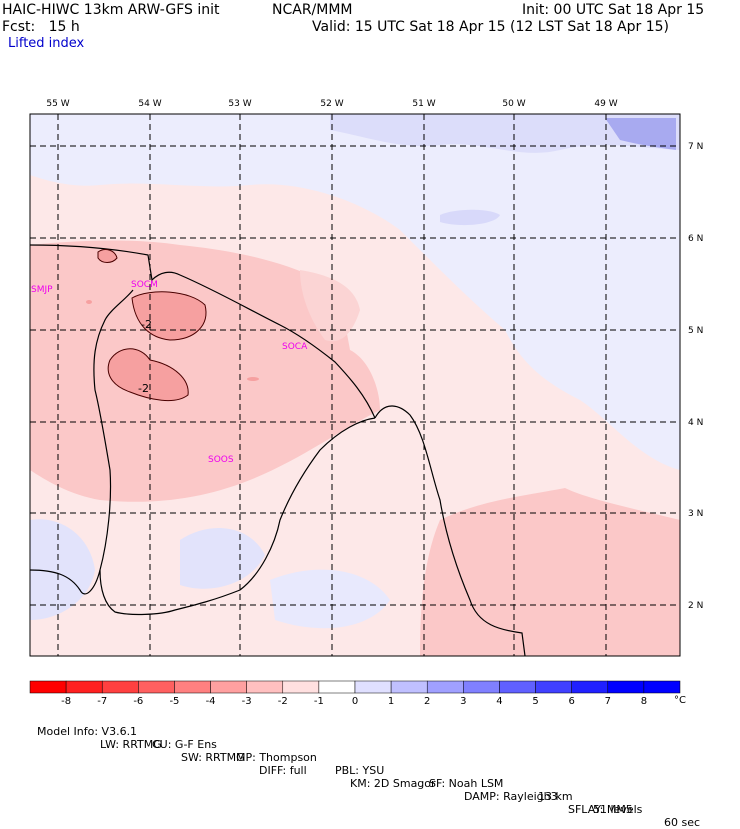 The width and height of the screenshot is (740, 829). What do you see at coordinates (102, 701) in the screenshot?
I see `colorbar-tick-label: -7` at bounding box center [102, 701].